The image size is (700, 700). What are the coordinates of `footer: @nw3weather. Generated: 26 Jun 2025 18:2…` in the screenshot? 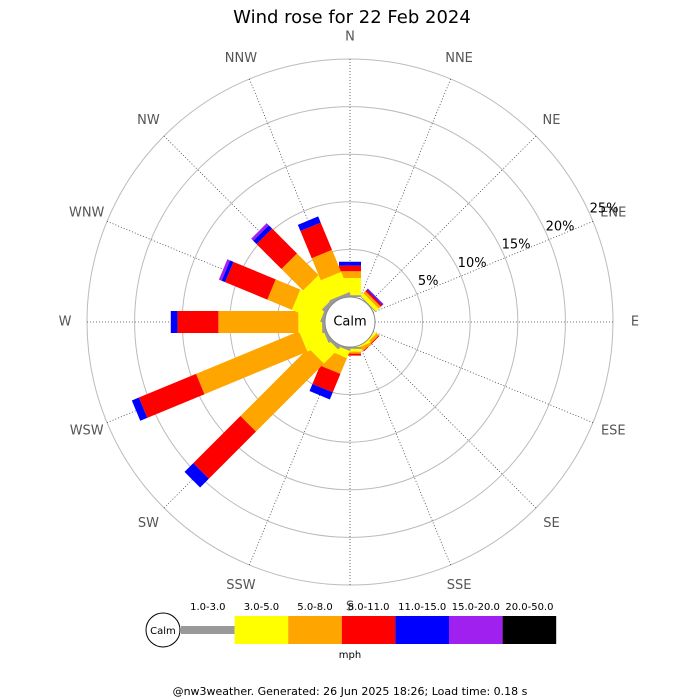 It's located at (350, 691).